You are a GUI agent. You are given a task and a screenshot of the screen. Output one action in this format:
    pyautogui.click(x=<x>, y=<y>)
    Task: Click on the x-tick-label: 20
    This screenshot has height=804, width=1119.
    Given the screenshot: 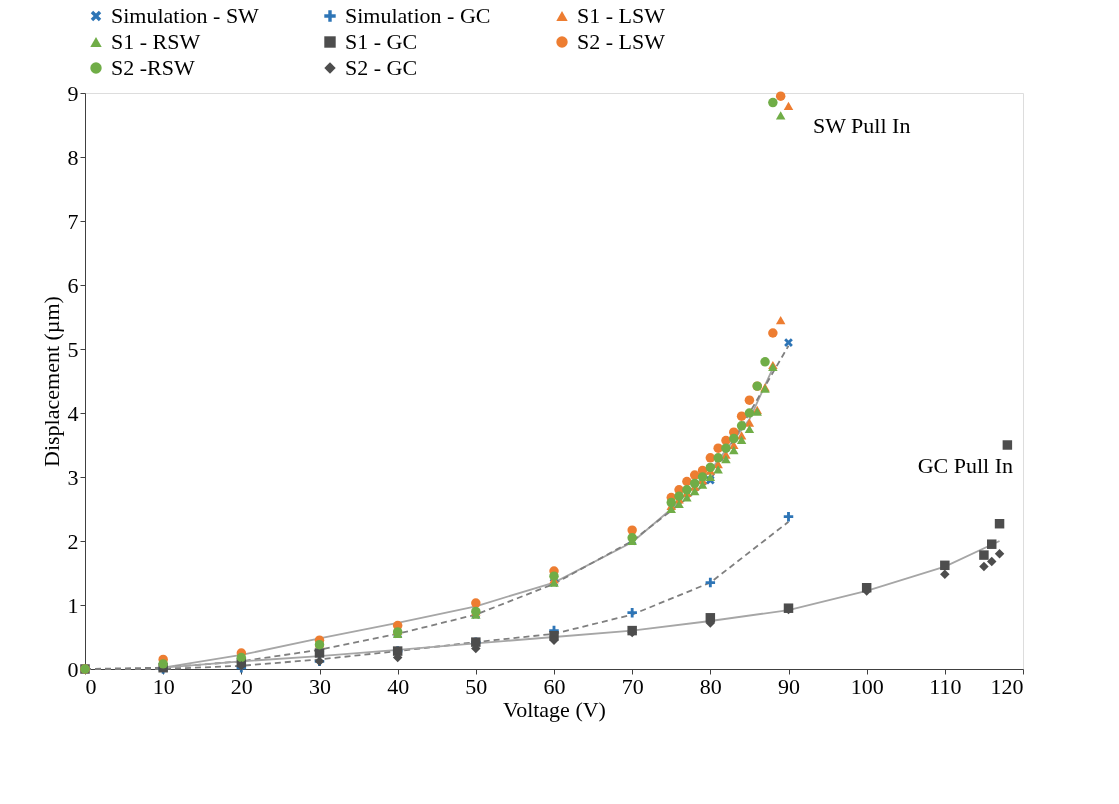 What is the action you would take?
    pyautogui.click(x=241, y=686)
    